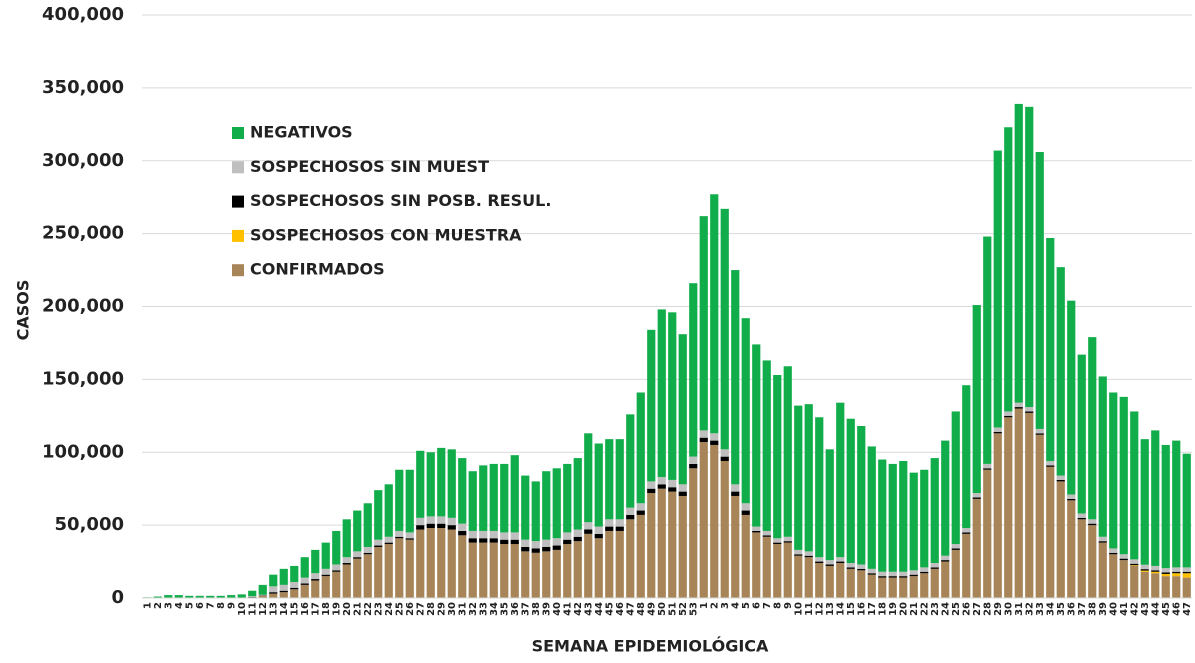 The height and width of the screenshot is (663, 1195). Describe the element at coordinates (819, 609) in the screenshot. I see `x-tick-label: 12` at that location.